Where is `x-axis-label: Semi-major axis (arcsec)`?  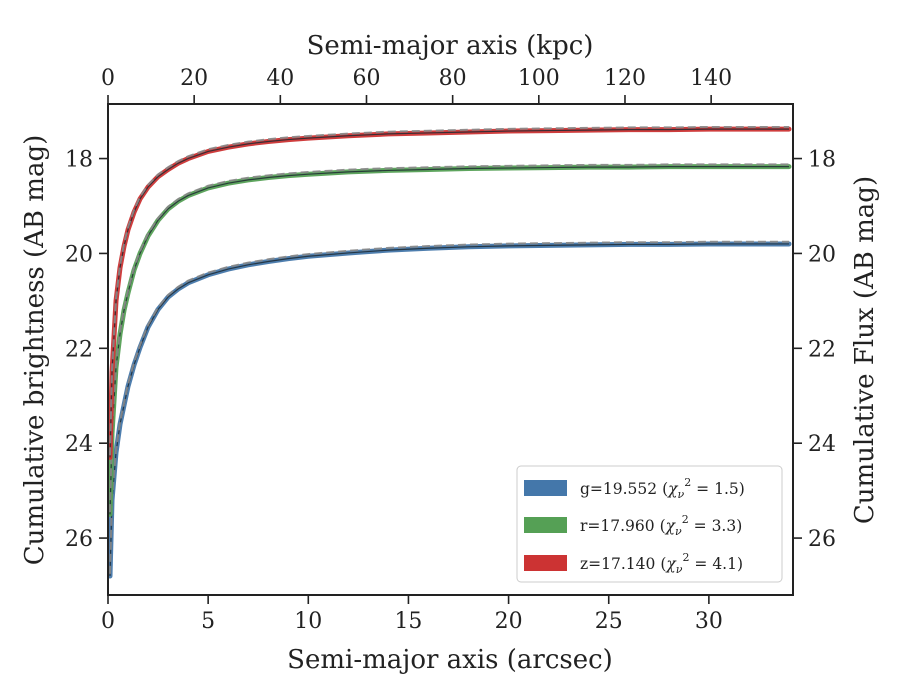 x-axis-label: Semi-major axis (arcsec) is located at coordinates (450, 660).